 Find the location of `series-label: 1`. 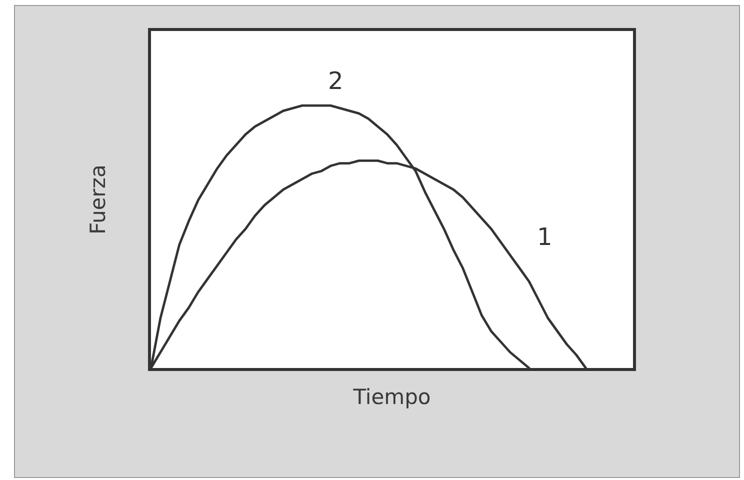

series-label: 1 is located at coordinates (544, 237).